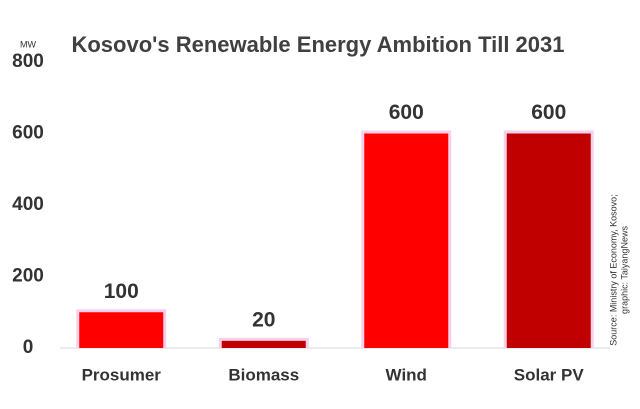  I want to click on source-line: Source: Ministry of Economy, Kosovo;, so click(613, 269).